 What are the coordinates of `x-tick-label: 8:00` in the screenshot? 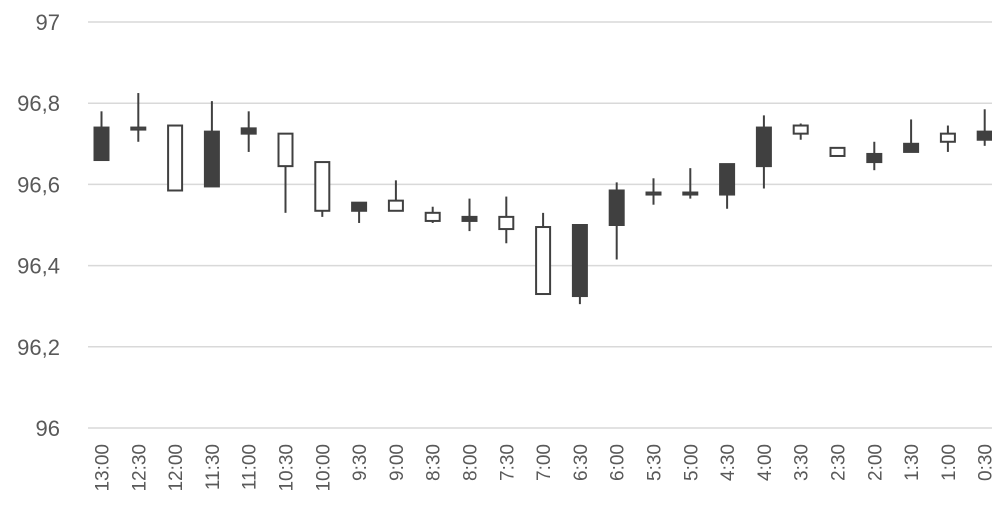 It's located at (471, 462).